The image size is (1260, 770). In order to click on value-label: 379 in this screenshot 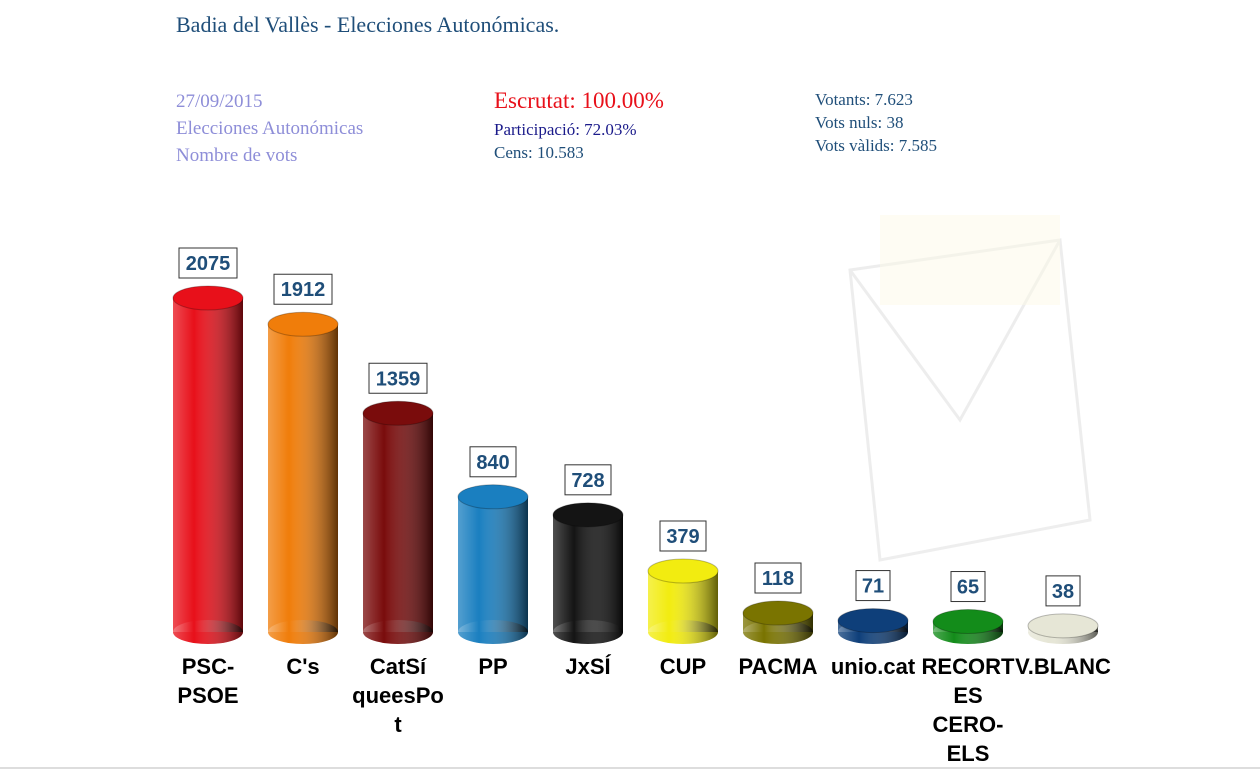, I will do `click(682, 537)`.